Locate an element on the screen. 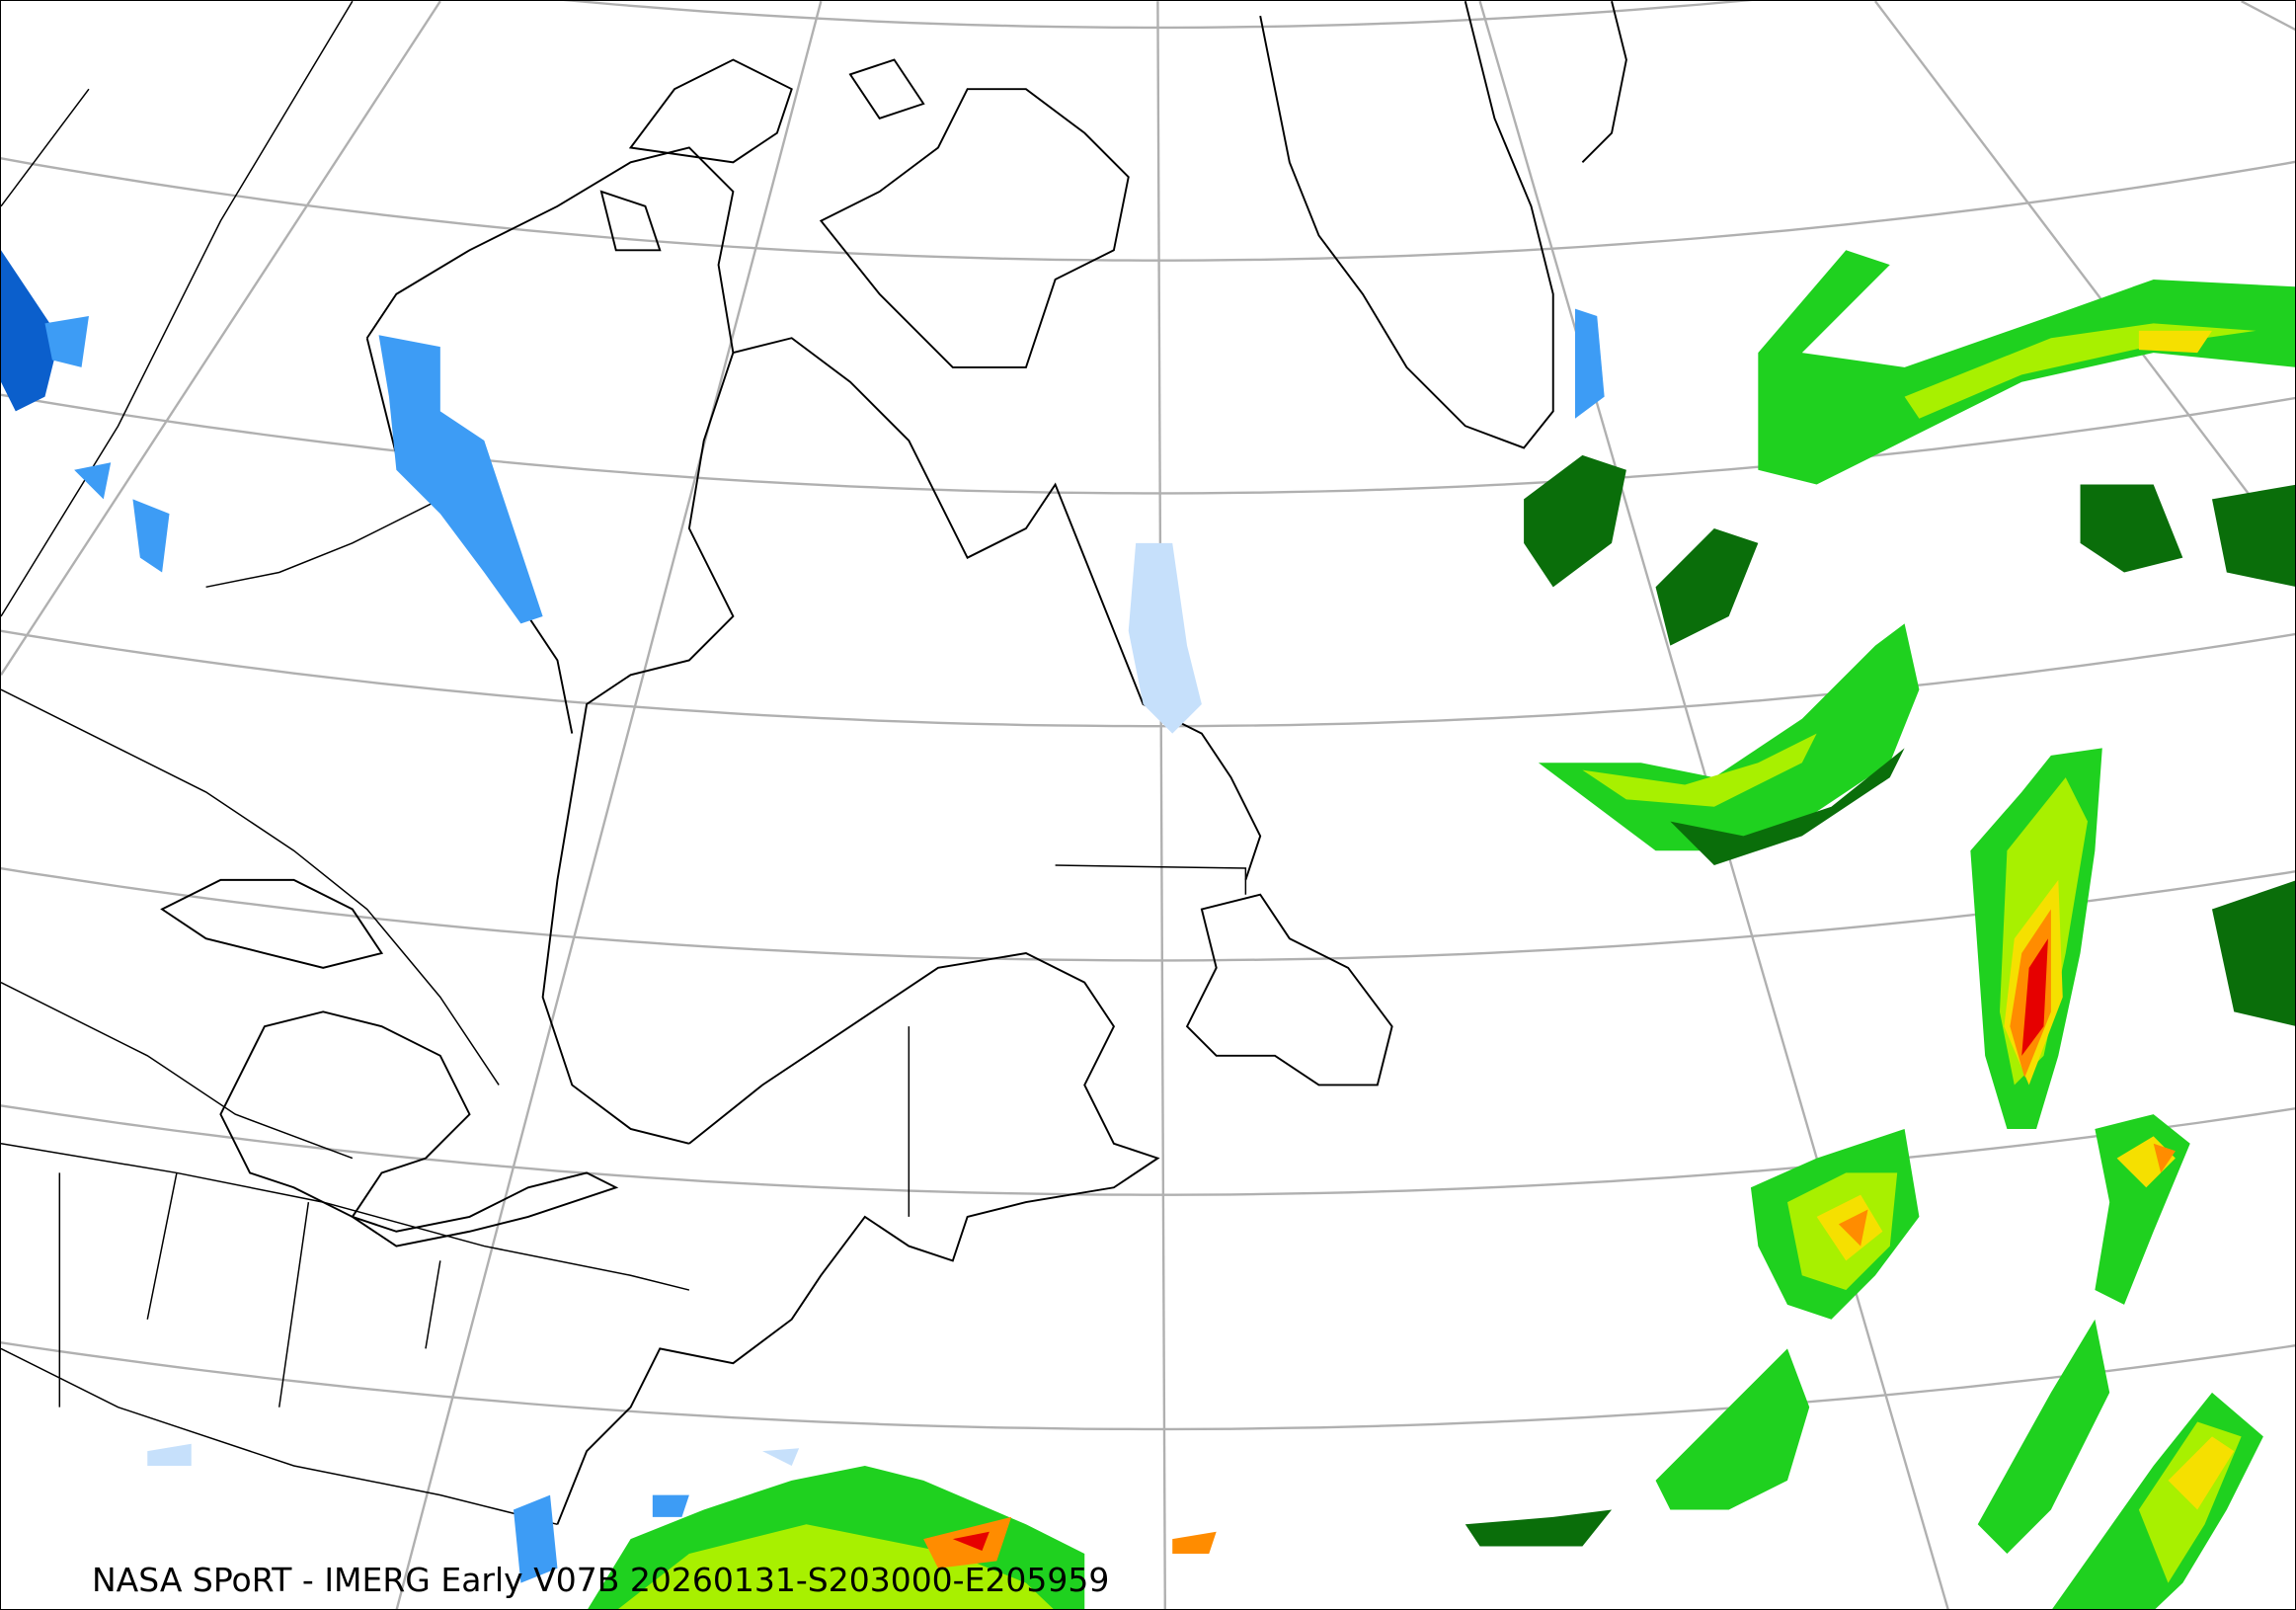  snow-band-west is located at coordinates (31, 331).